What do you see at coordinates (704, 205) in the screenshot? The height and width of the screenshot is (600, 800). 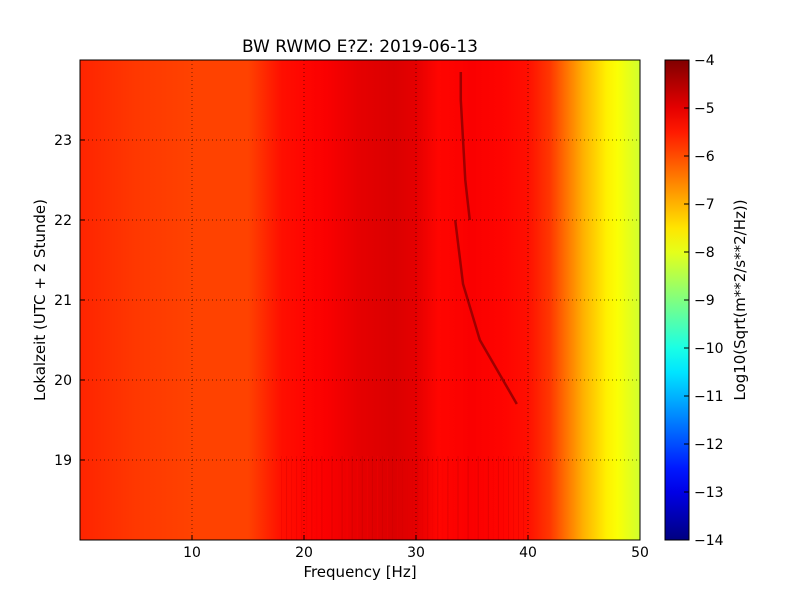 I see `colorbar-tick-label: −7` at bounding box center [704, 205].